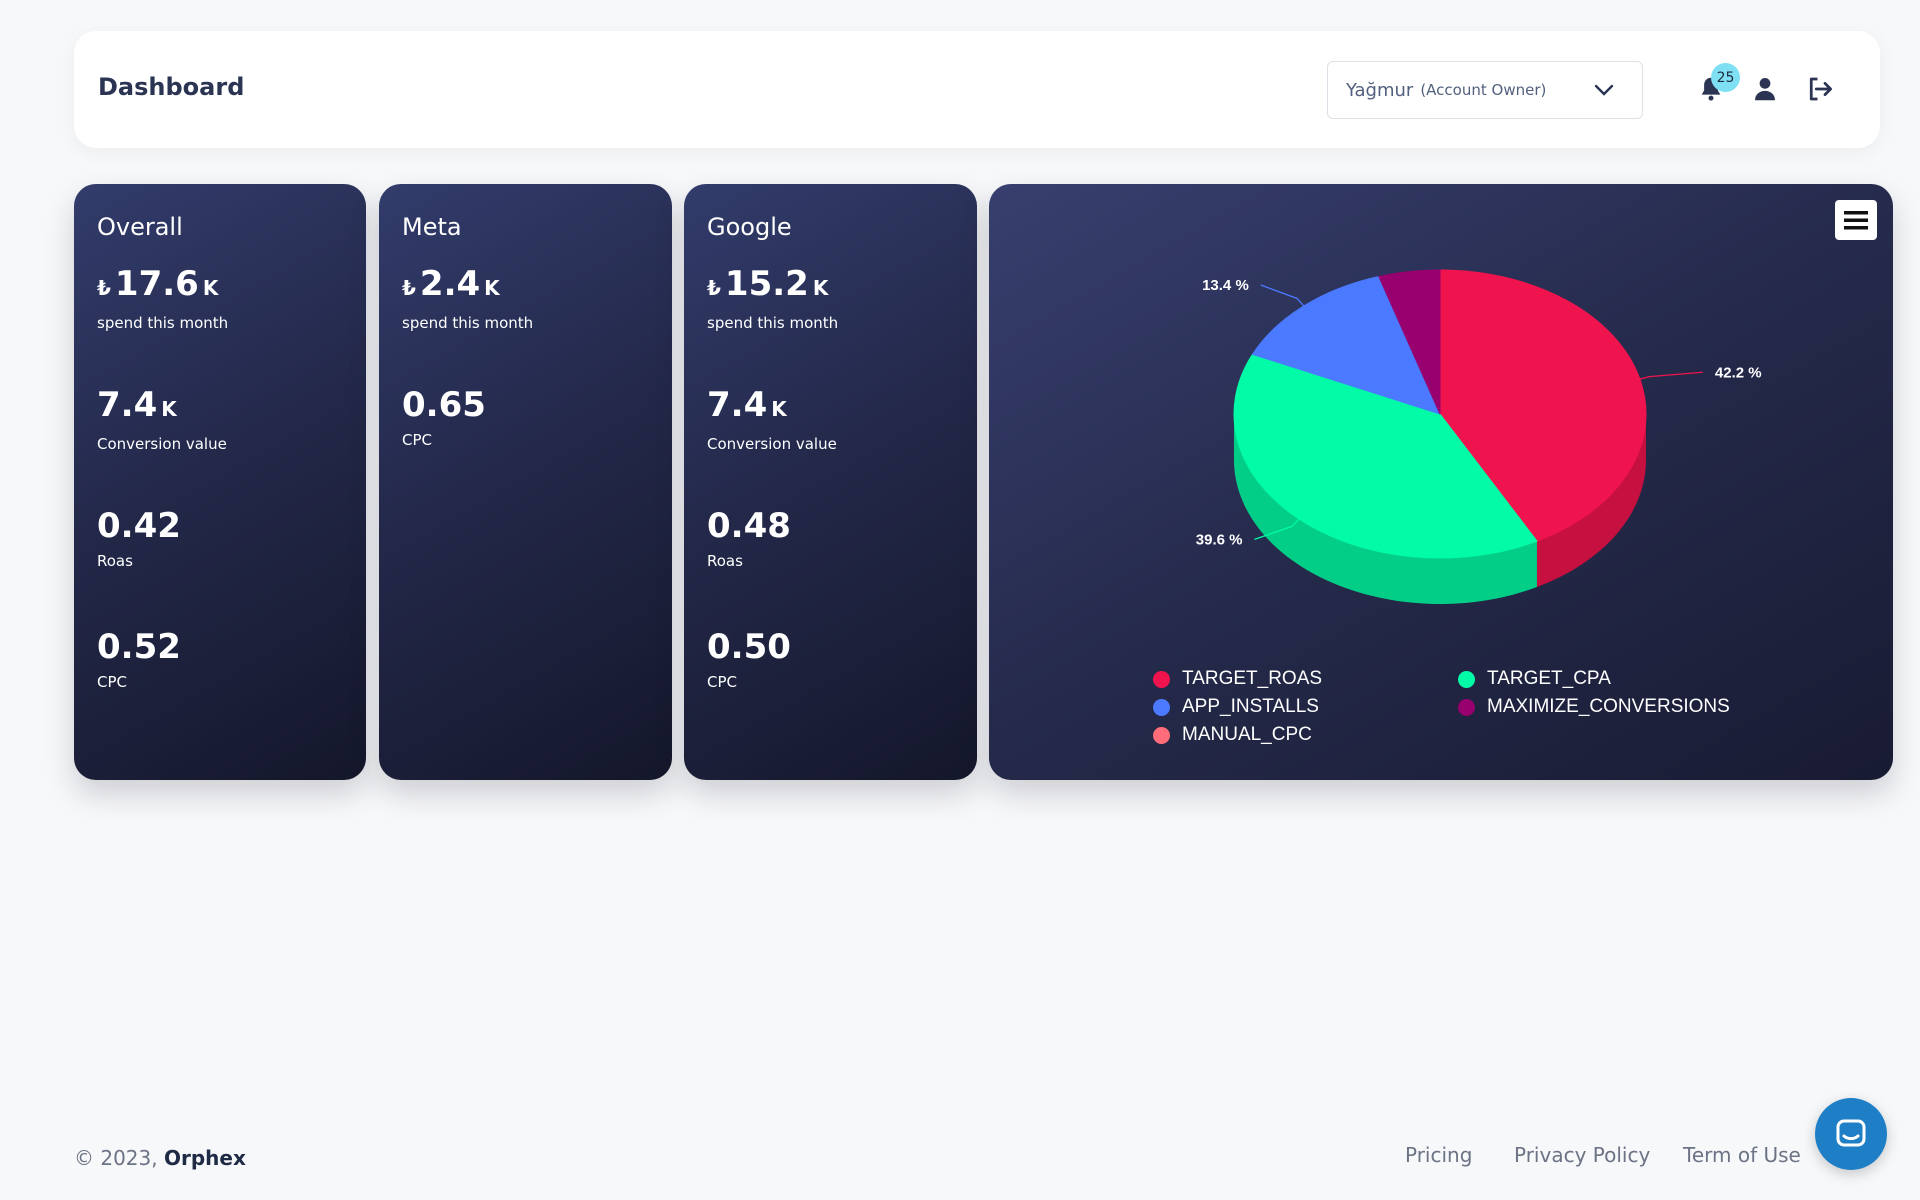  What do you see at coordinates (749, 526) in the screenshot?
I see `stat-value: 0.48` at bounding box center [749, 526].